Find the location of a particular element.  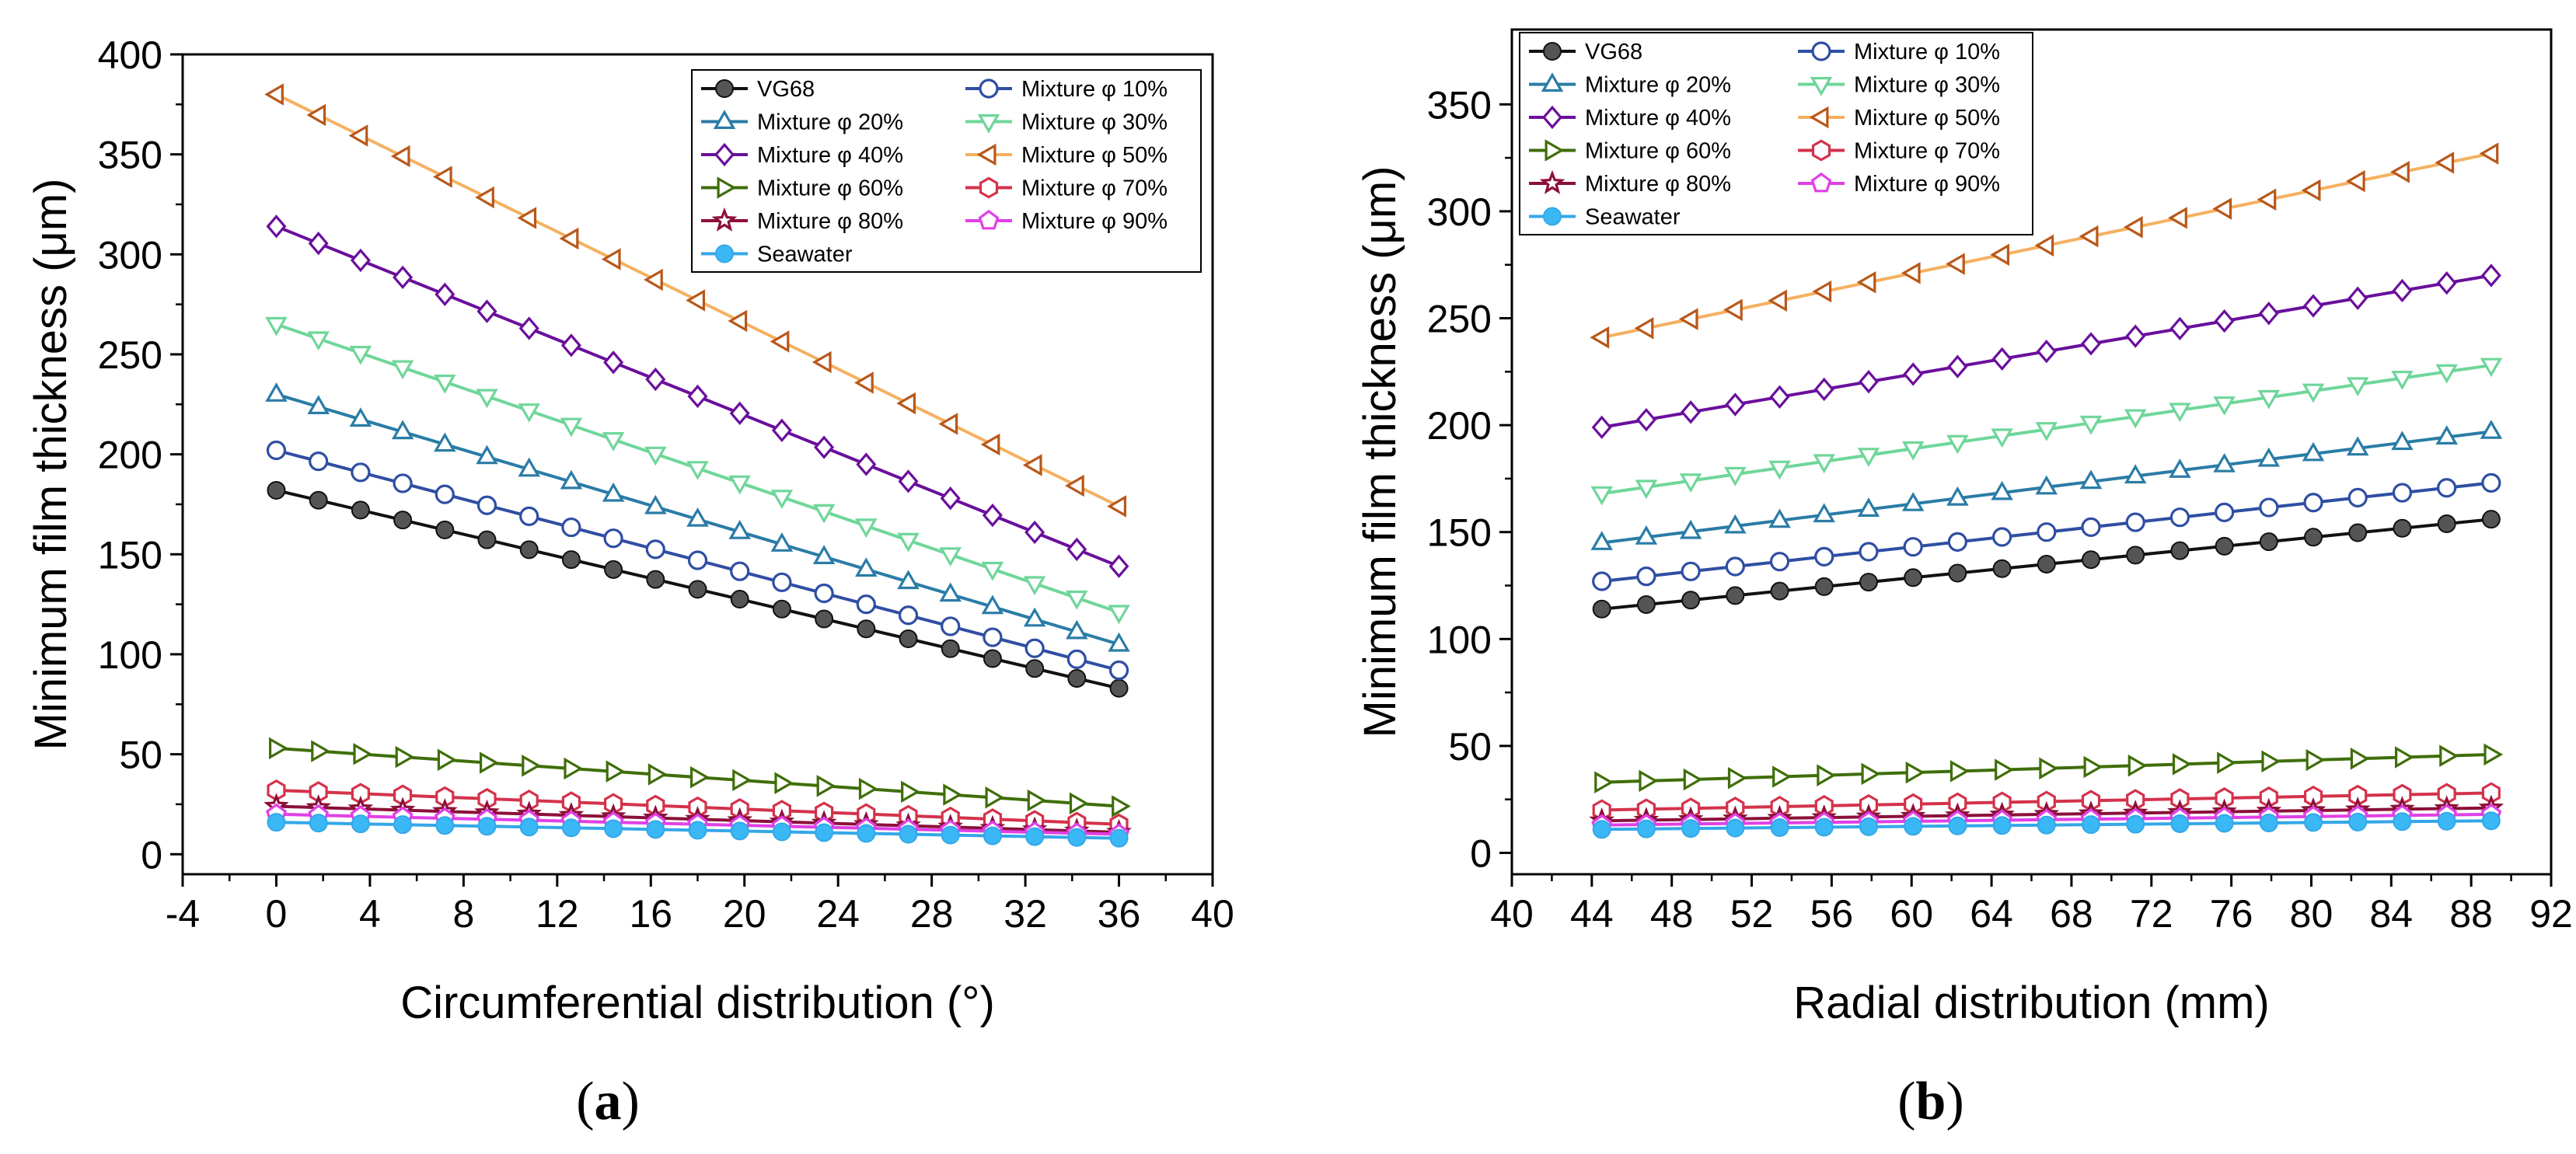

x-tick-label: 20 is located at coordinates (745, 914).